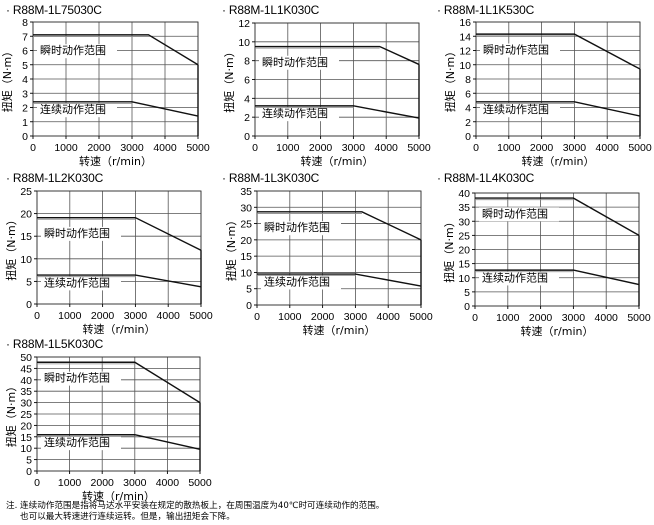 This screenshot has height=525, width=654. Describe the element at coordinates (247, 99) in the screenshot. I see `y-tick-label: 4` at that location.